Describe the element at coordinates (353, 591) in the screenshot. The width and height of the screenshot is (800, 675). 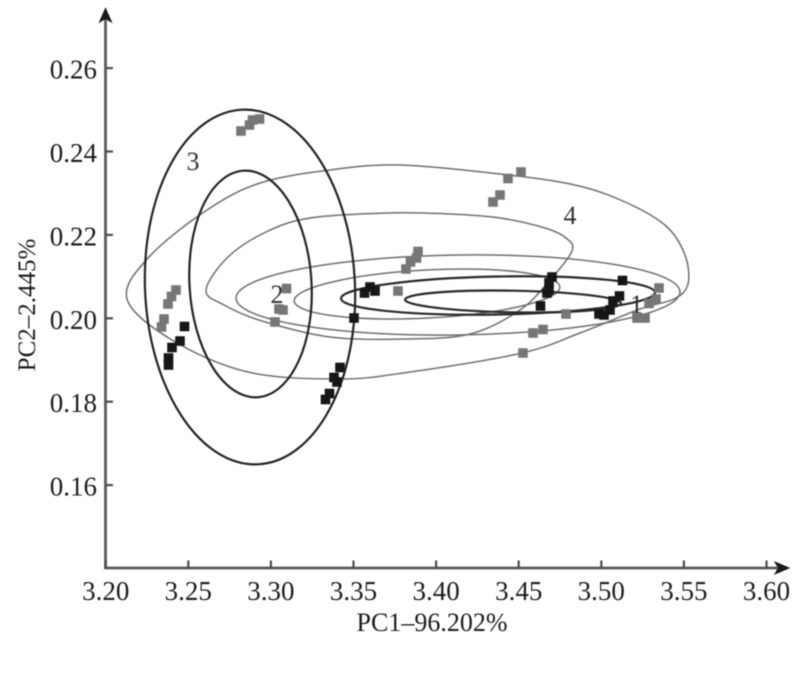
I see `svg-text: 3.35` at that location.